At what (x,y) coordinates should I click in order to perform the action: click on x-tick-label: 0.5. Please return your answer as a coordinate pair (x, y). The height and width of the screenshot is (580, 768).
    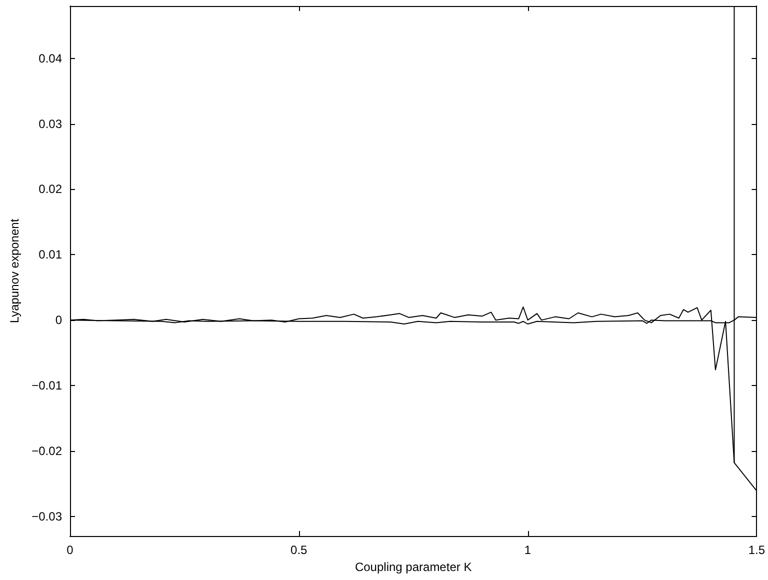
    Looking at the image, I should click on (299, 550).